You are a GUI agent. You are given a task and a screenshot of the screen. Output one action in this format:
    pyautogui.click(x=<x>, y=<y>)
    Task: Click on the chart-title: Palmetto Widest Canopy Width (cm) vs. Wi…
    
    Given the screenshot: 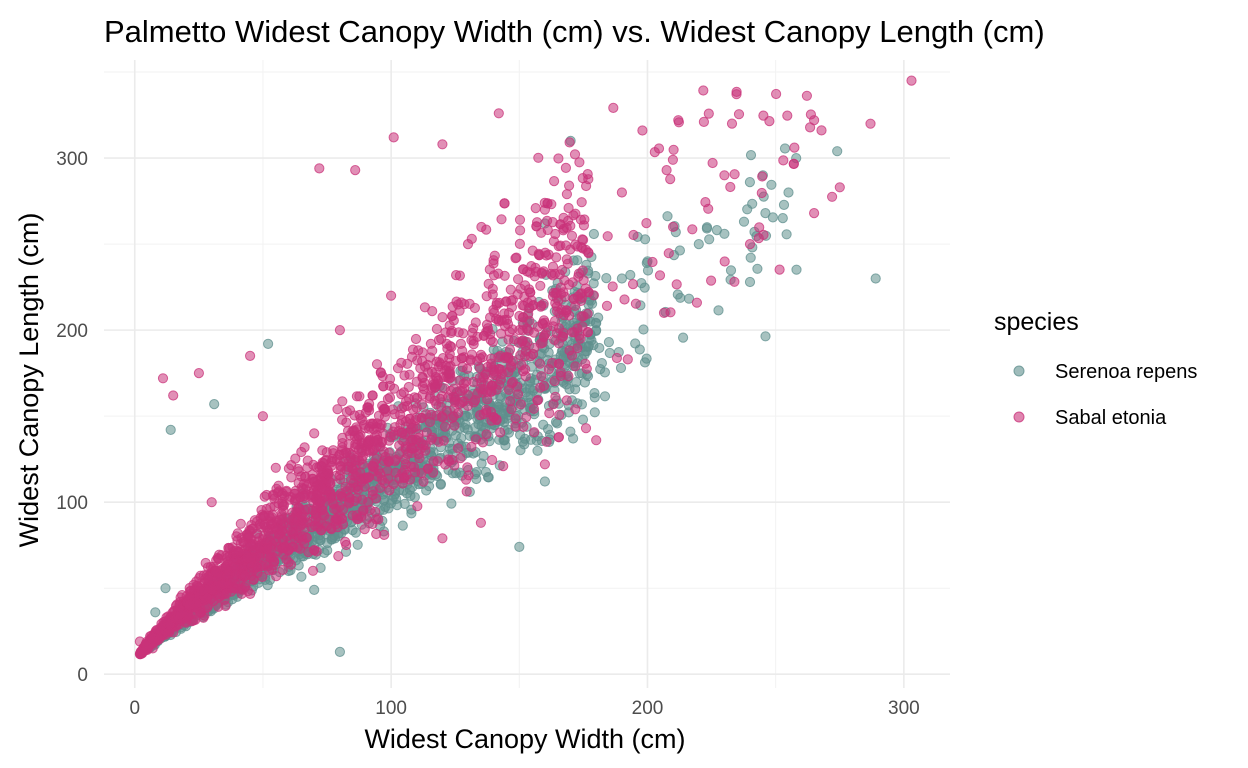 What is the action you would take?
    pyautogui.click(x=574, y=31)
    